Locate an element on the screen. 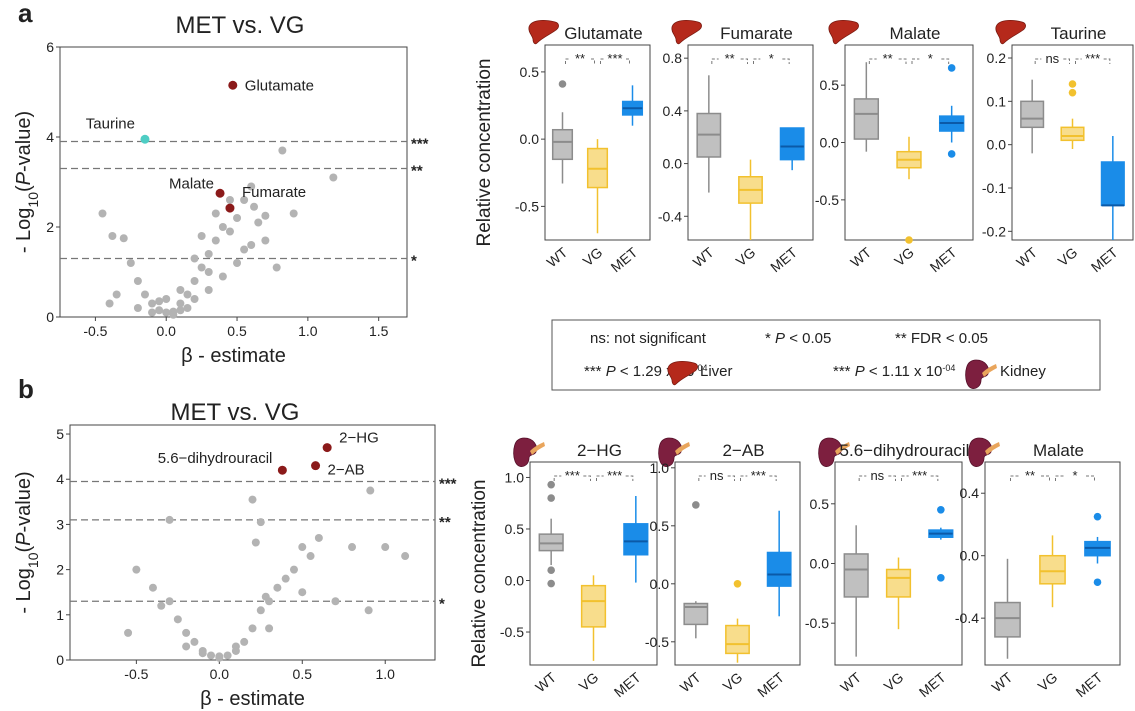 The image size is (1135, 711). x-tick-label: WT is located at coordinates (860, 257).